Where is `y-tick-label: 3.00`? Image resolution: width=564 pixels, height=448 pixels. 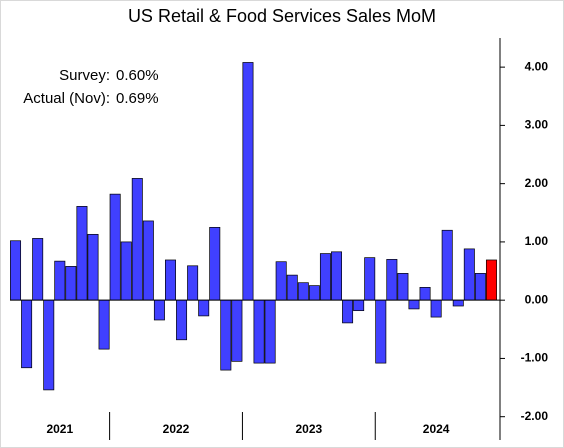 y-tick-label: 3.00 is located at coordinates (537, 125).